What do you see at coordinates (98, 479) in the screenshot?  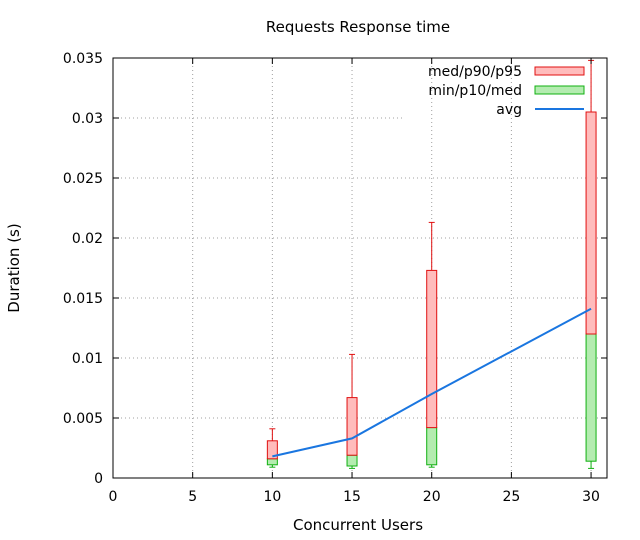 I see `y-tick-label: 0` at bounding box center [98, 479].